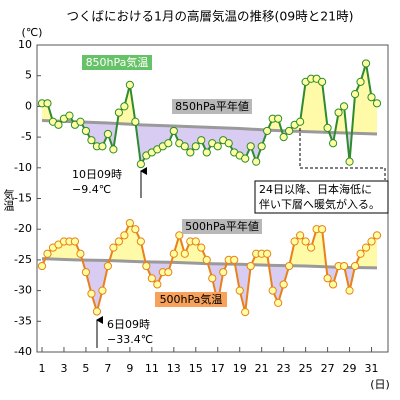 This screenshot has height=400, width=400. I want to click on series-label: 500hPa平年値, so click(222, 226).